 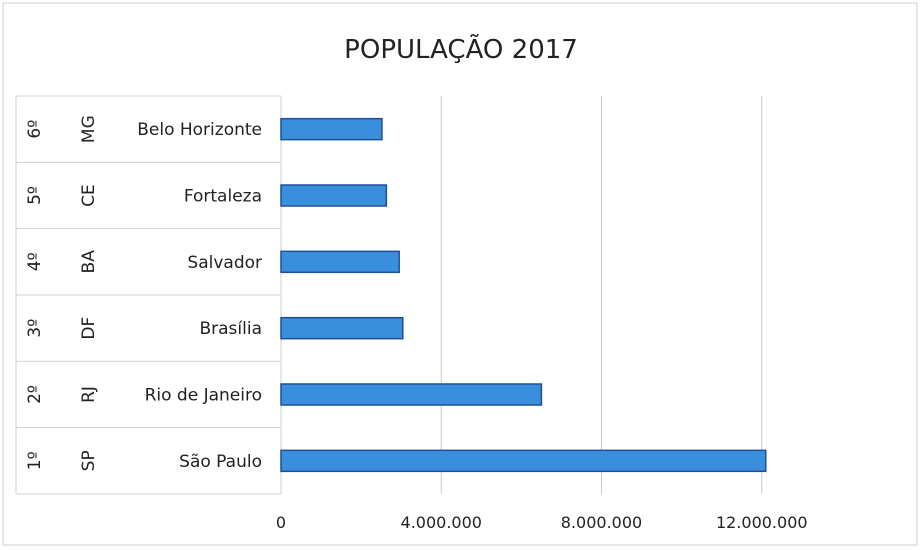 I want to click on bar-rj, so click(x=411, y=394).